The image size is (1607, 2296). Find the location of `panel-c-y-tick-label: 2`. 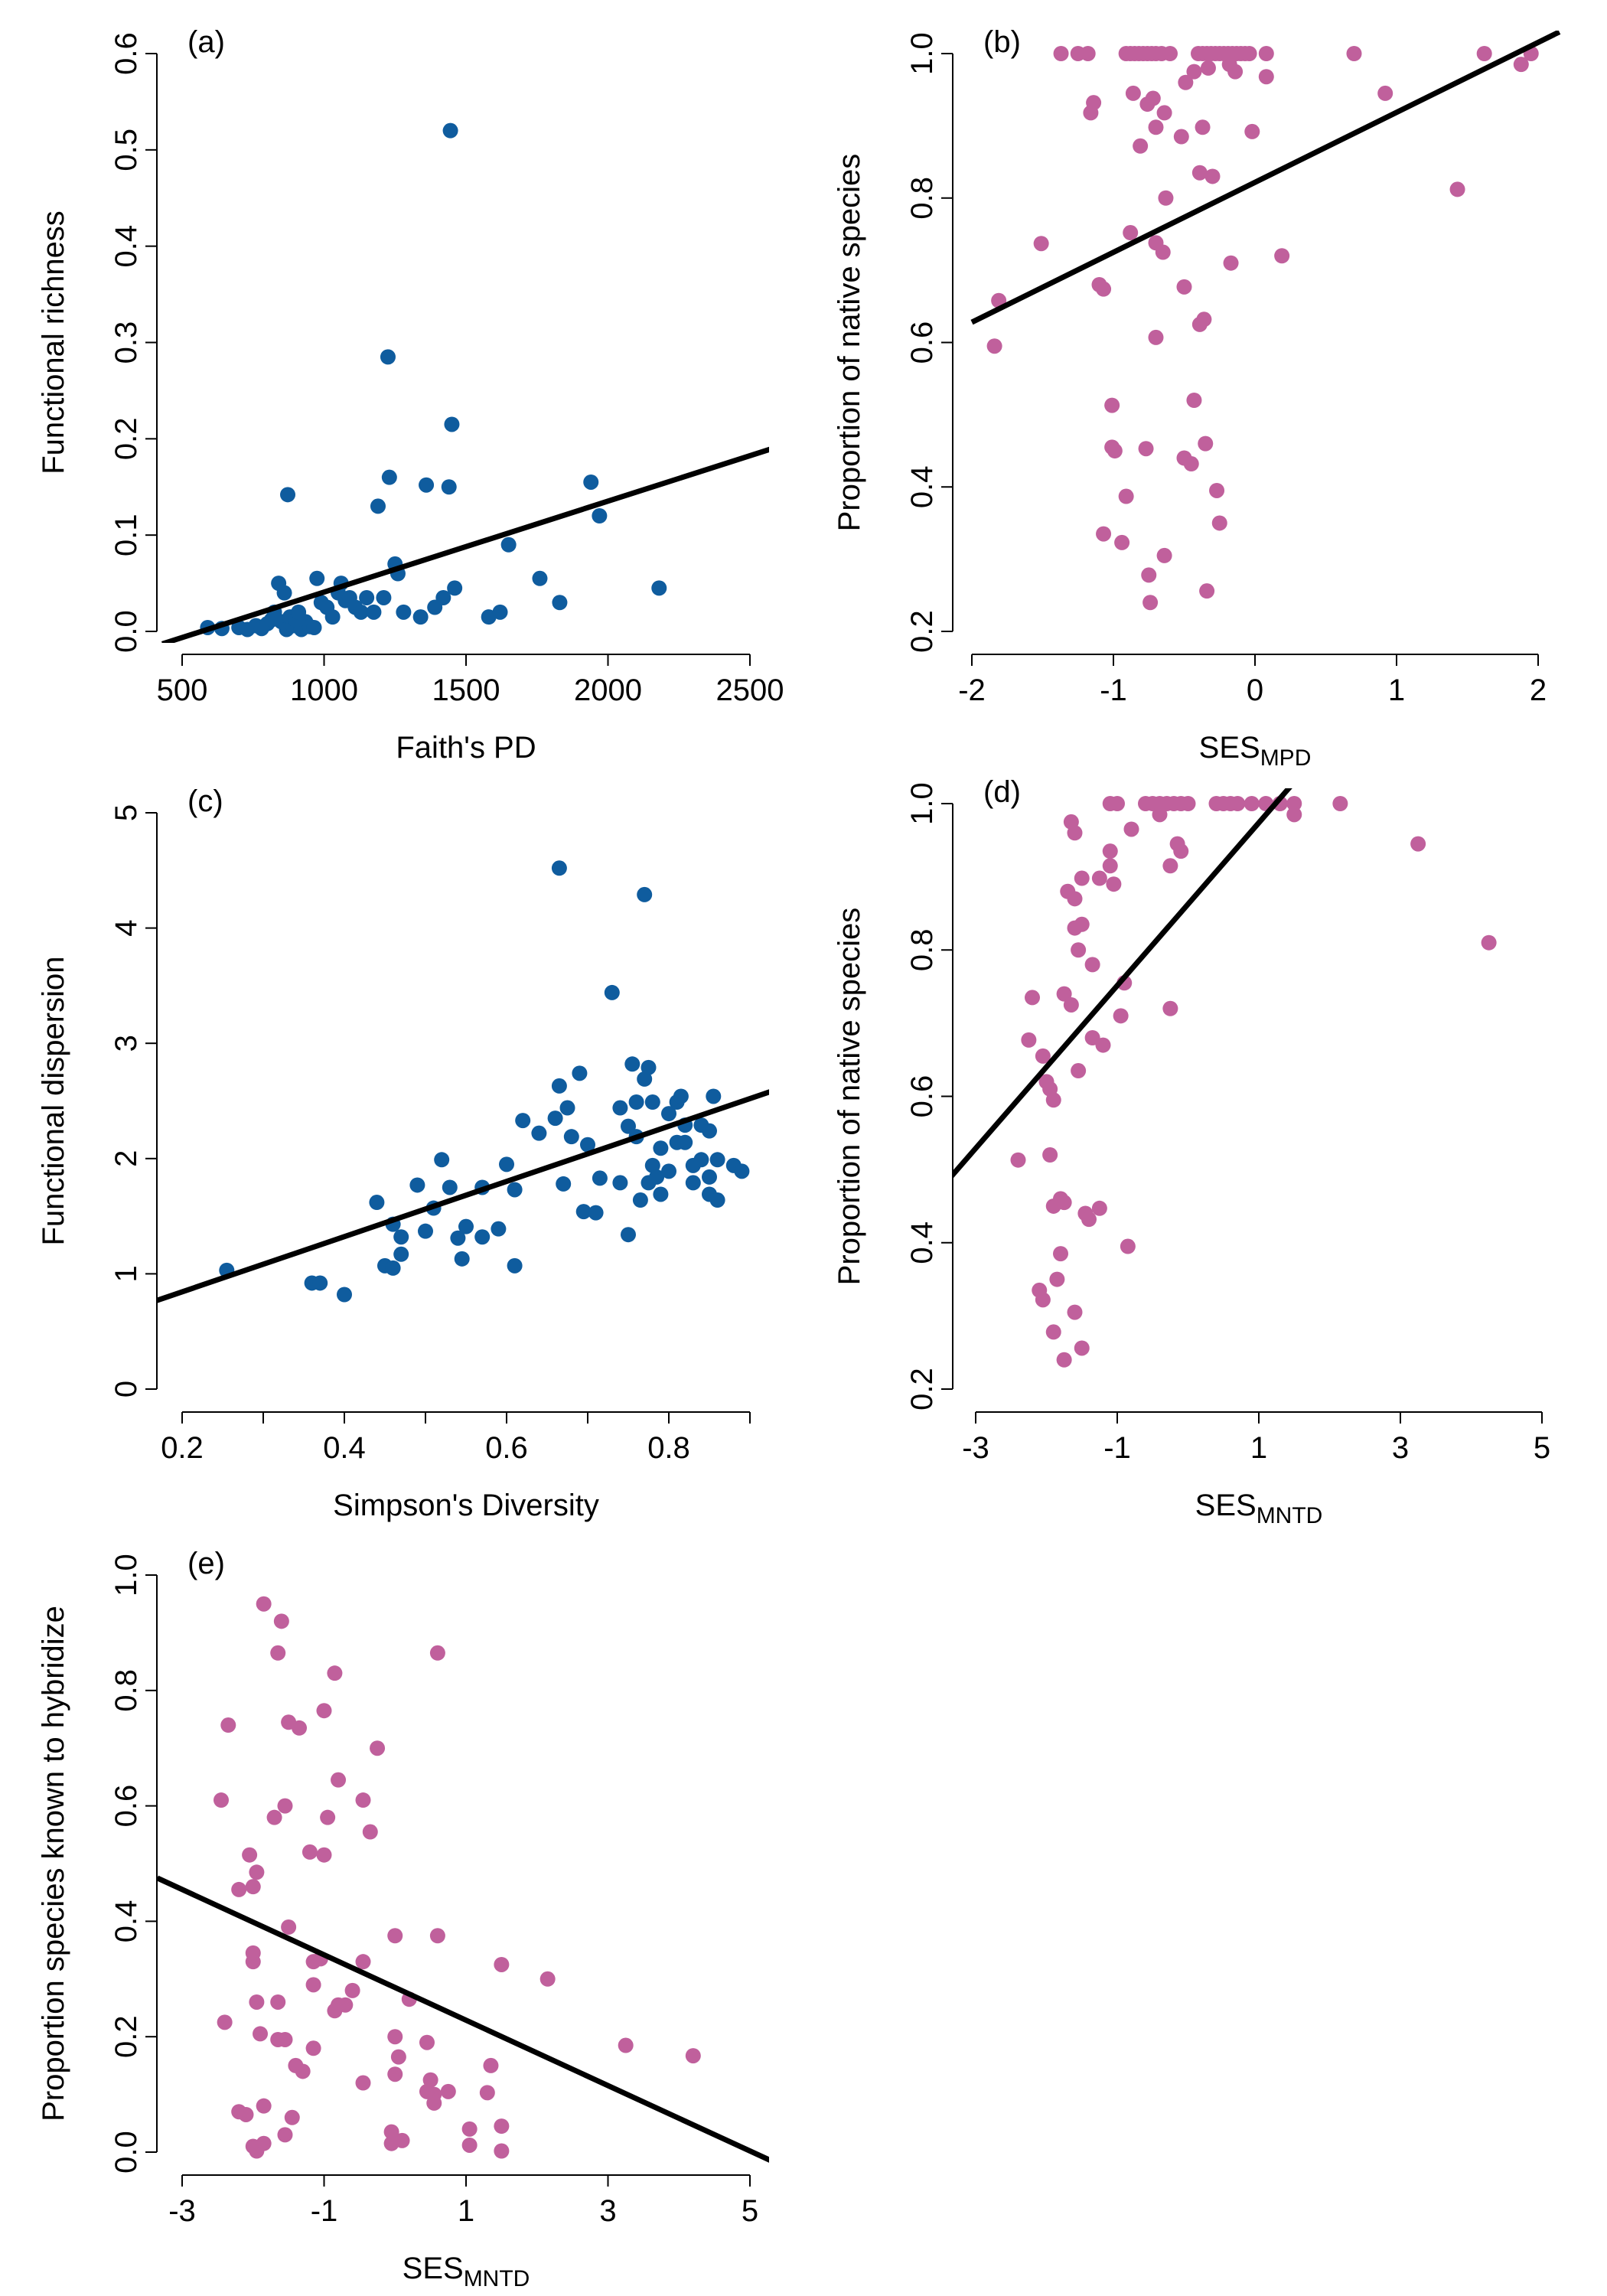

panel-c-y-tick-label: 2 is located at coordinates (126, 1158).